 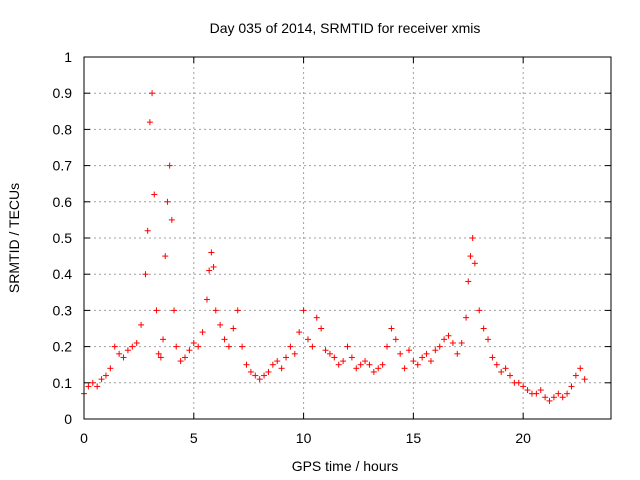 I want to click on x-tick-label: 5, so click(x=194, y=438).